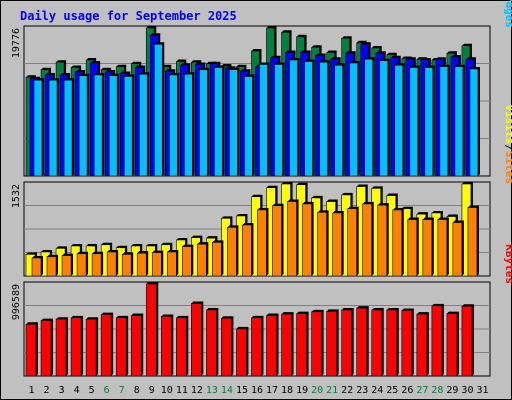  Describe the element at coordinates (32, 390) in the screenshot. I see `day-label-1: 1` at that location.